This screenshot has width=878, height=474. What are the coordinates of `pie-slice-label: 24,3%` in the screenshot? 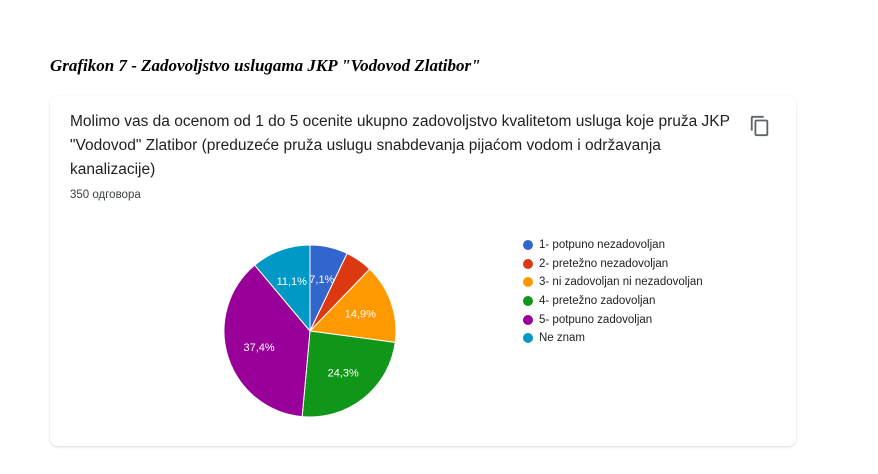 It's located at (343, 374).